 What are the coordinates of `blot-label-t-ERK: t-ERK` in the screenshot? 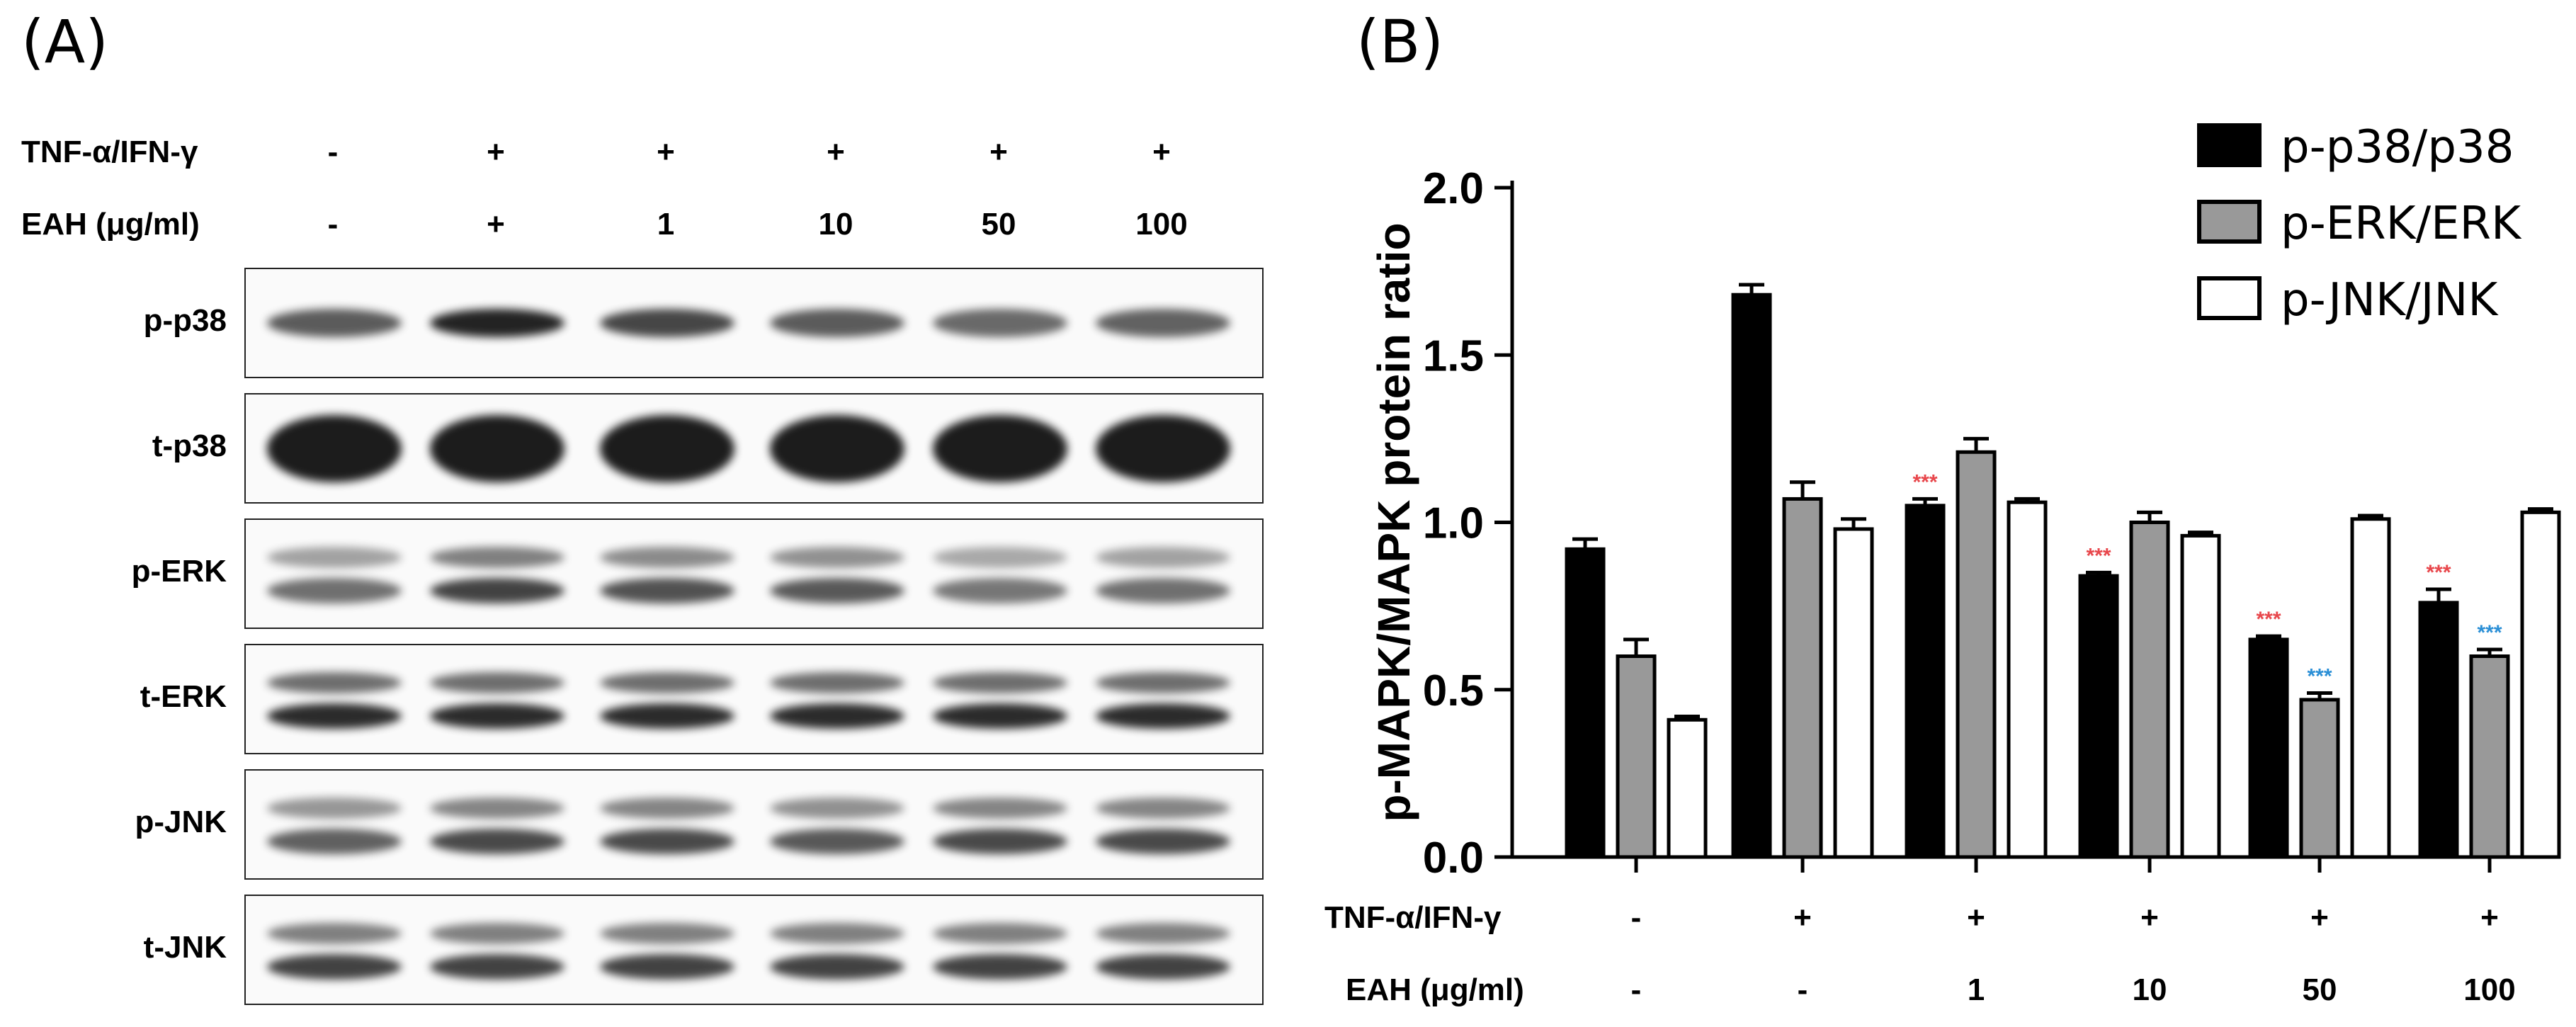 It's located at (183, 697).